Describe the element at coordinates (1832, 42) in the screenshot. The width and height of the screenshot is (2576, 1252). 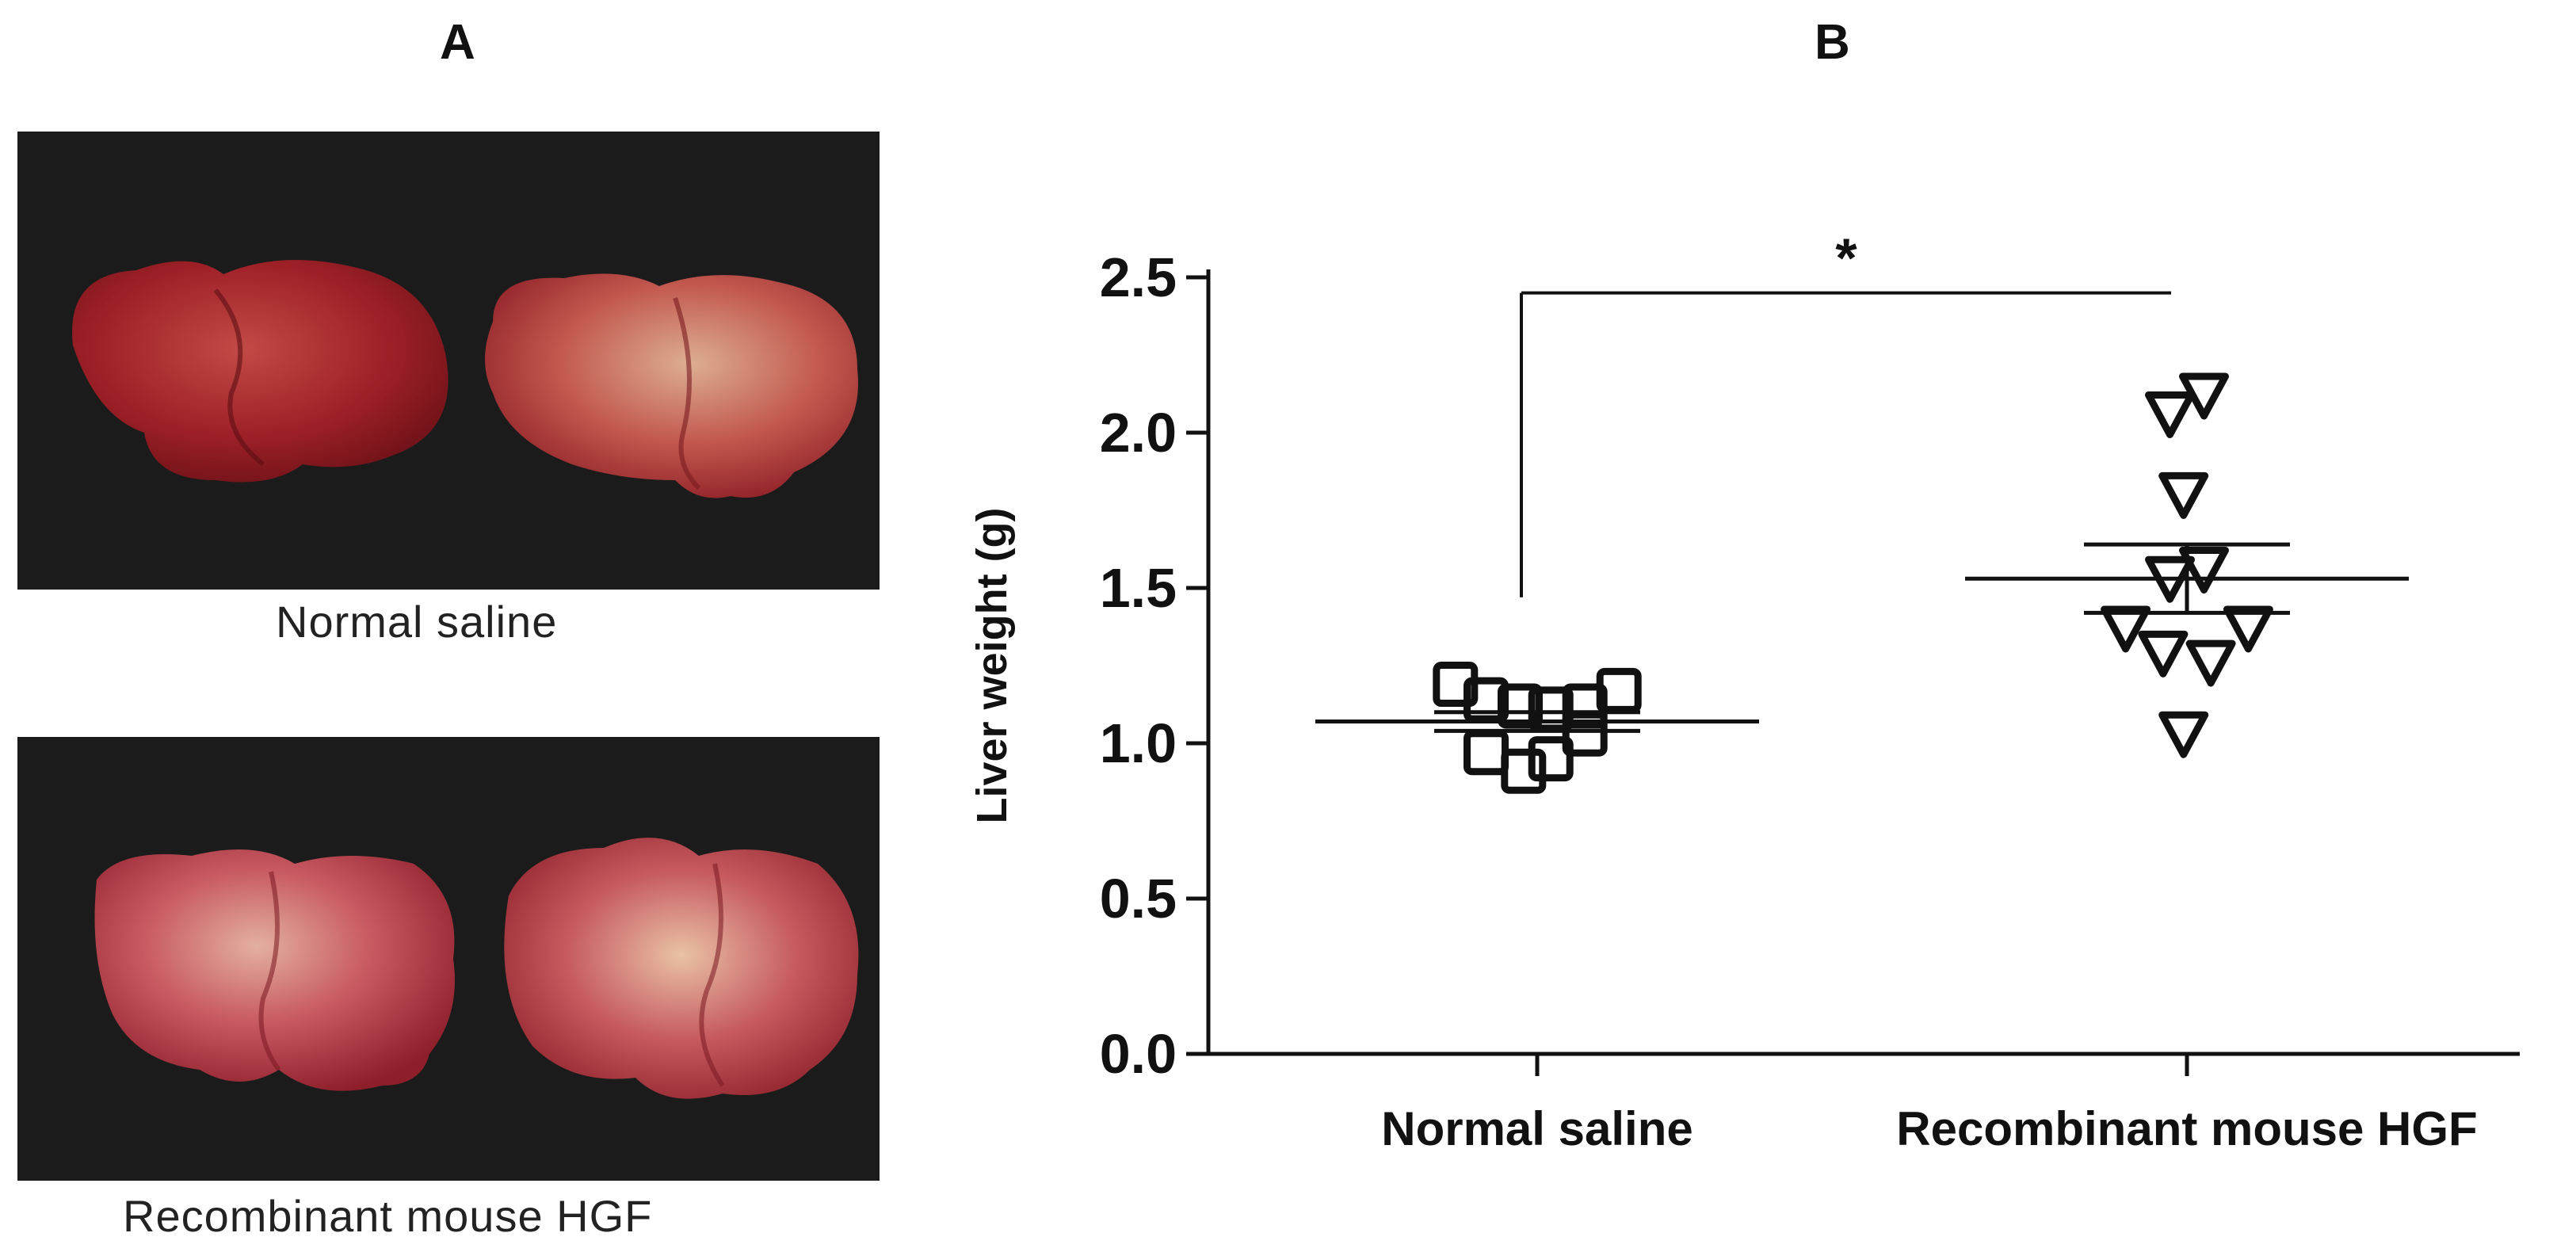
I see `panel-label-b: B` at that location.